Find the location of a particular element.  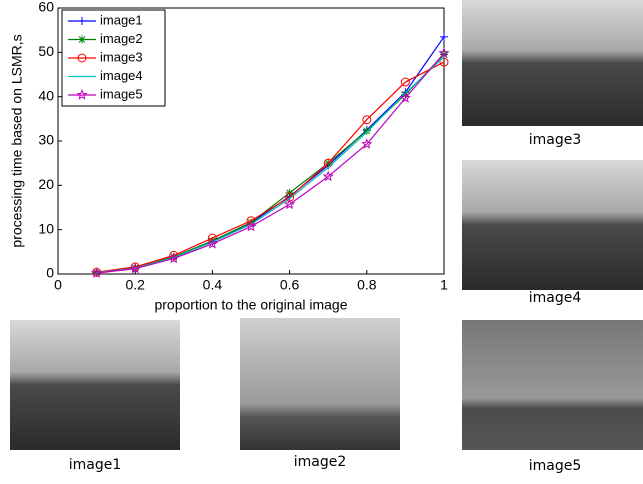

legend-label: image3 is located at coordinates (121, 56).